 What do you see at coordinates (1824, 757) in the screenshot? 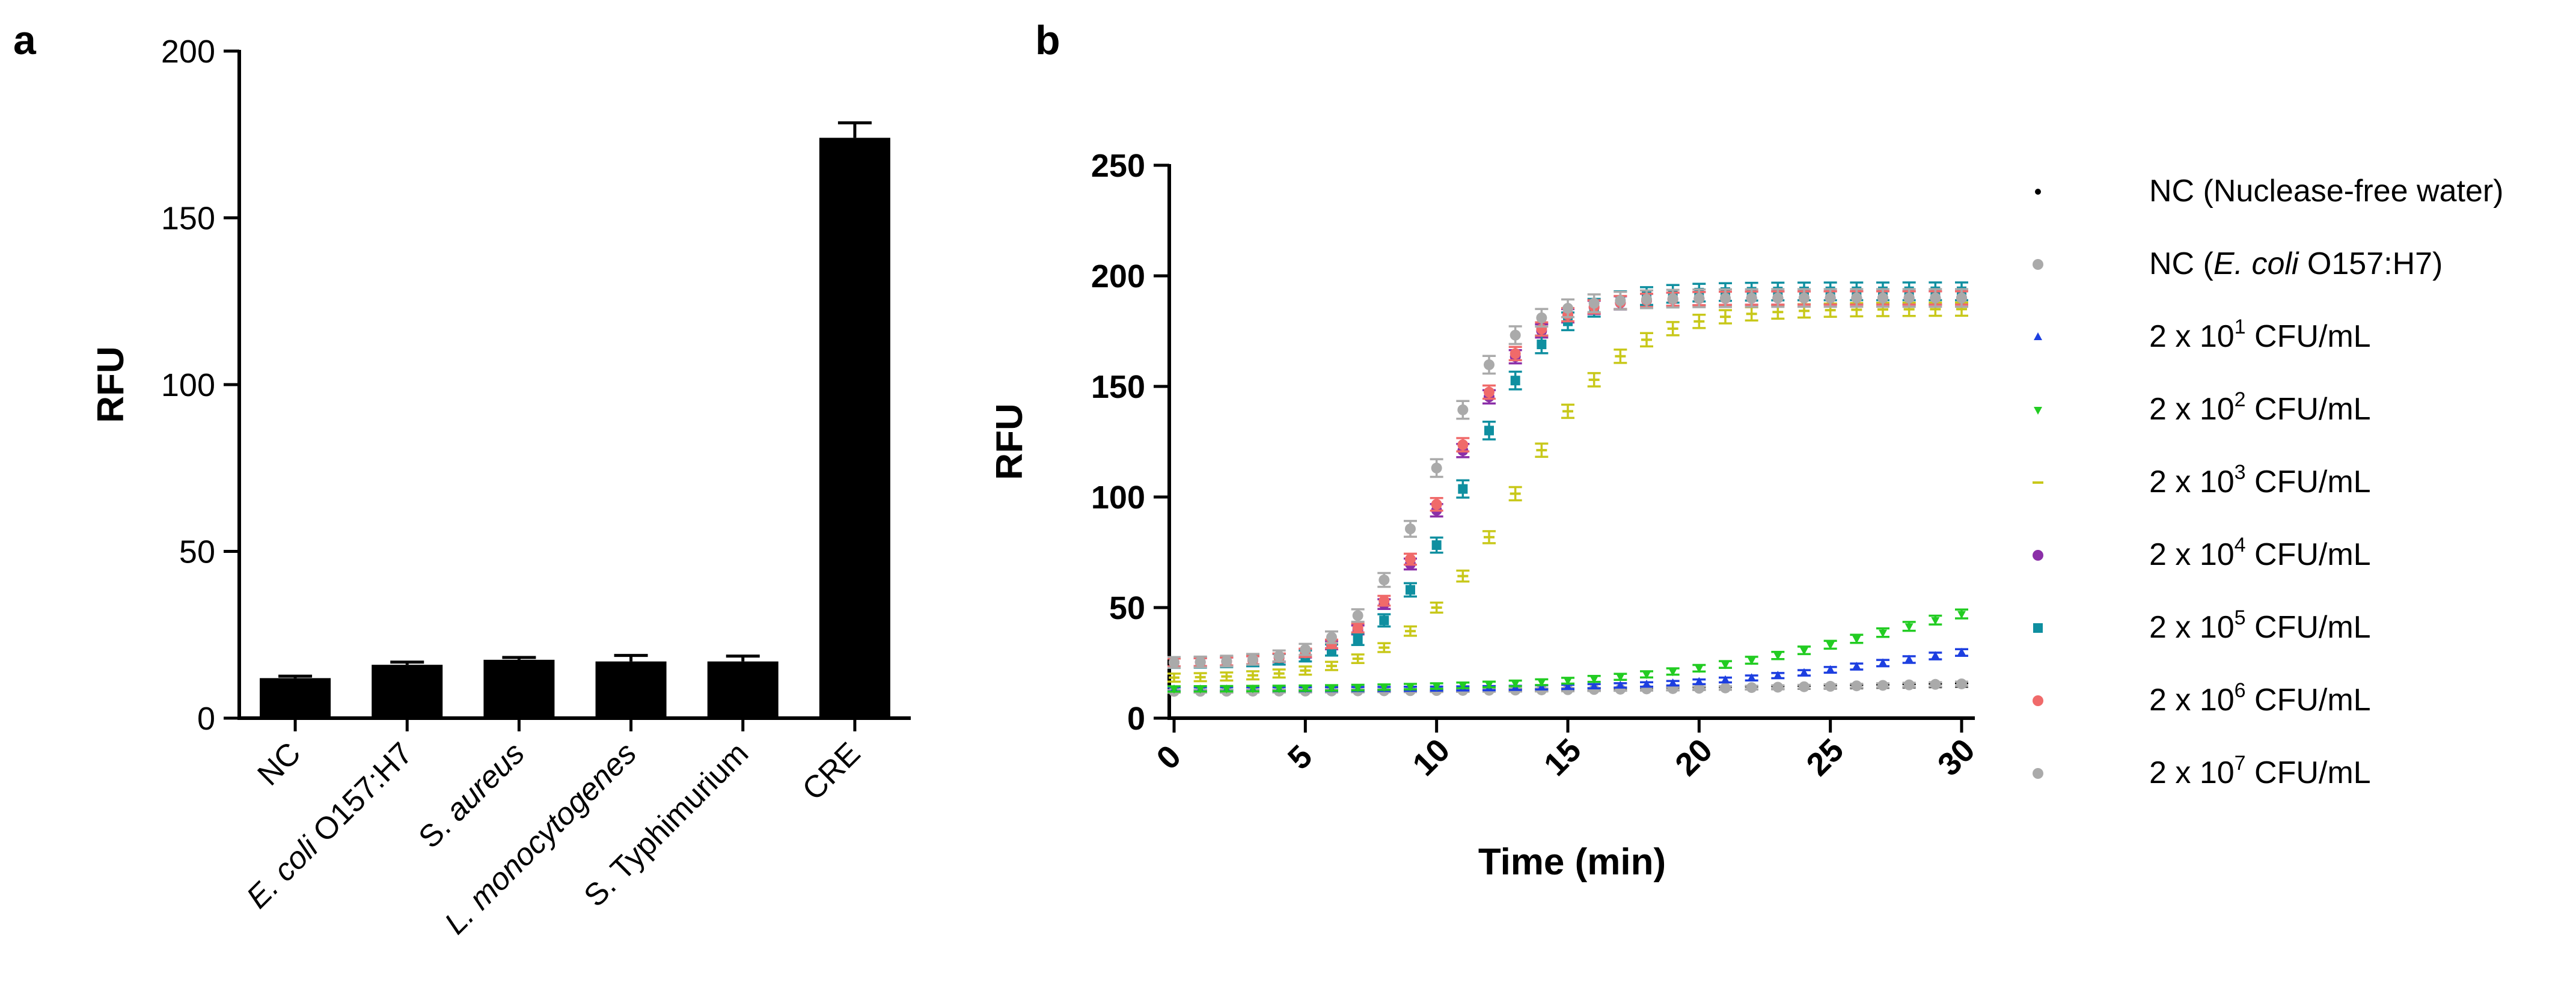
I see `x-tick-label: 25` at bounding box center [1824, 757].